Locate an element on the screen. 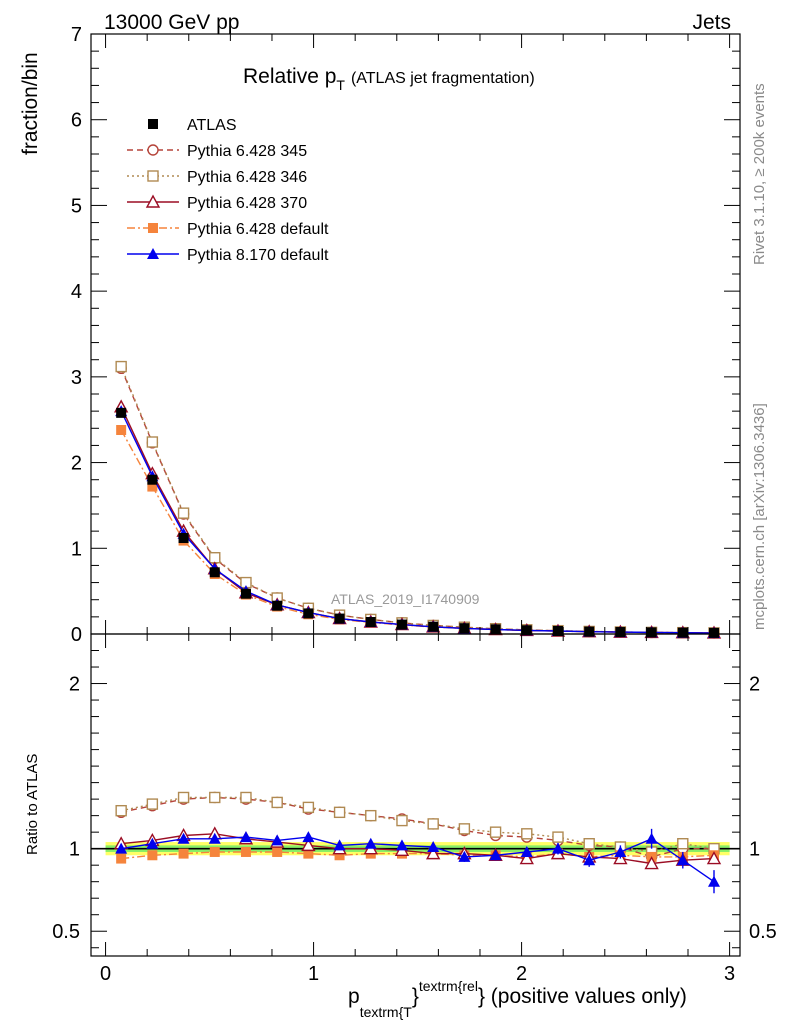 The height and width of the screenshot is (1024, 786). main-y-tick-label: 1 is located at coordinates (76, 549).